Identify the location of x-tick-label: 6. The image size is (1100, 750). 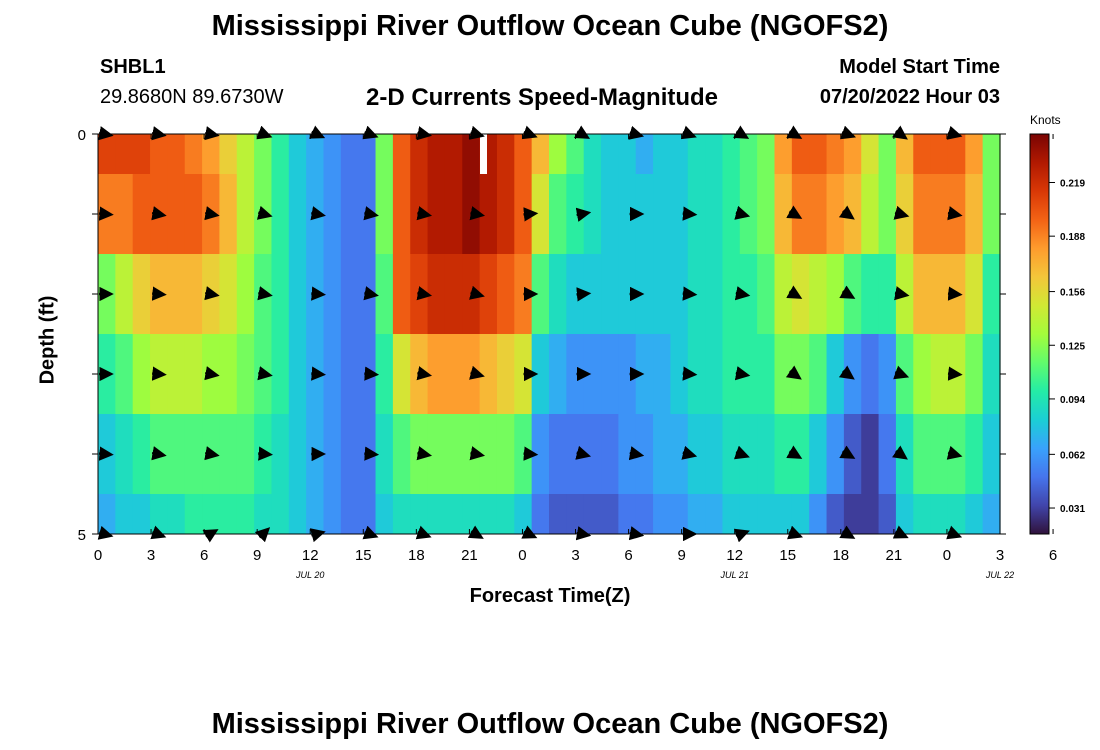
(204, 555).